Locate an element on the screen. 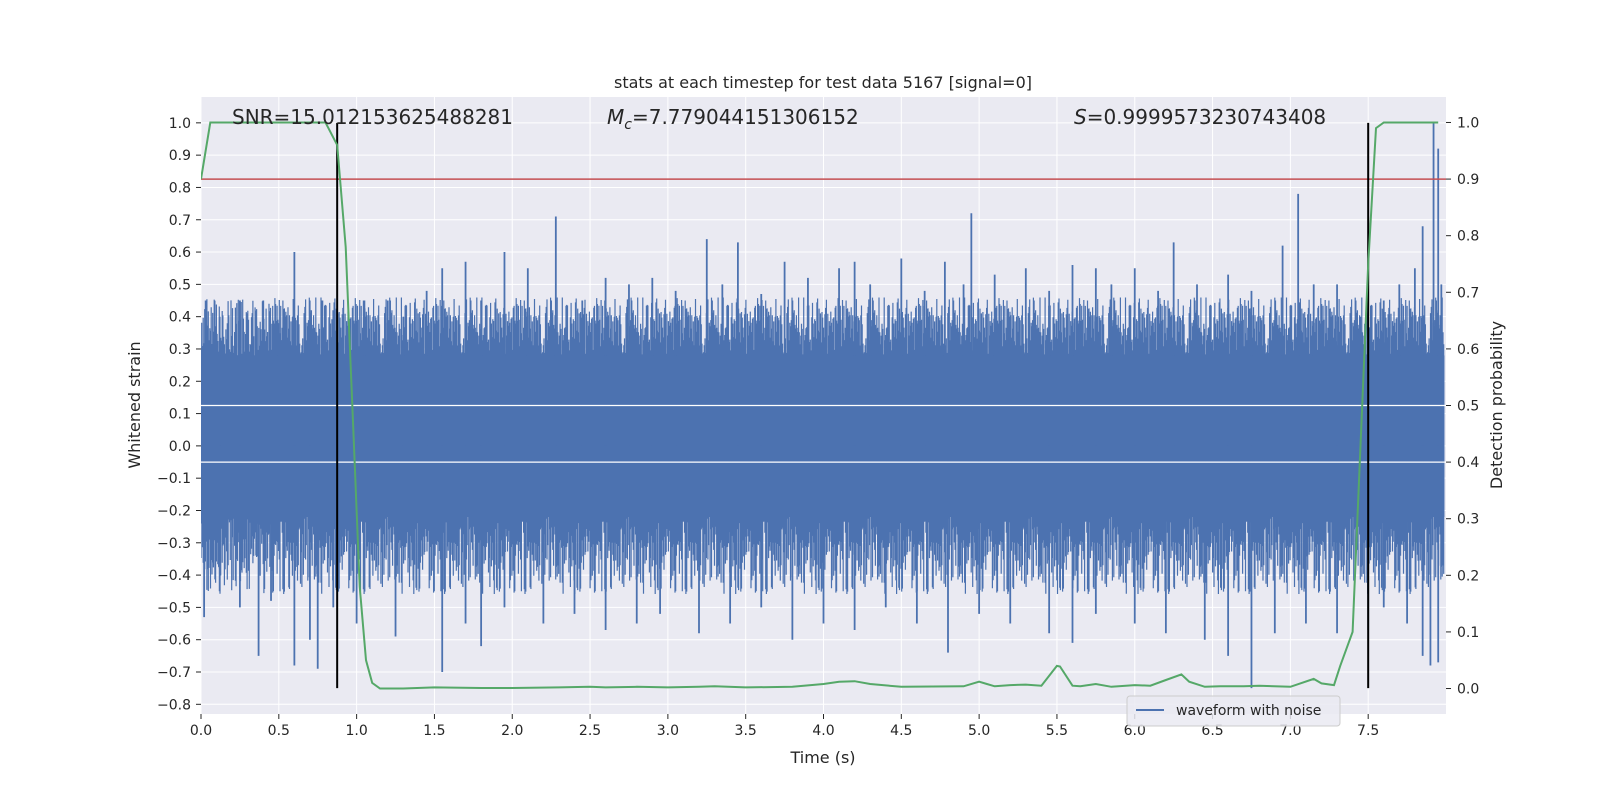  y-tick-label: −0.5 is located at coordinates (174, 608).